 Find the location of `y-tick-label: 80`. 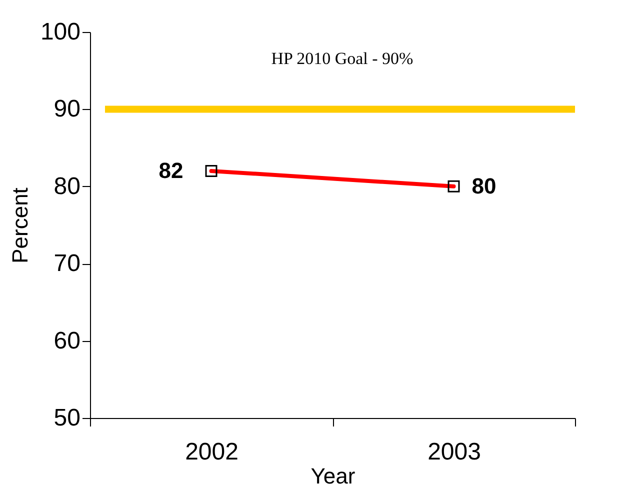

y-tick-label: 80 is located at coordinates (67, 186).